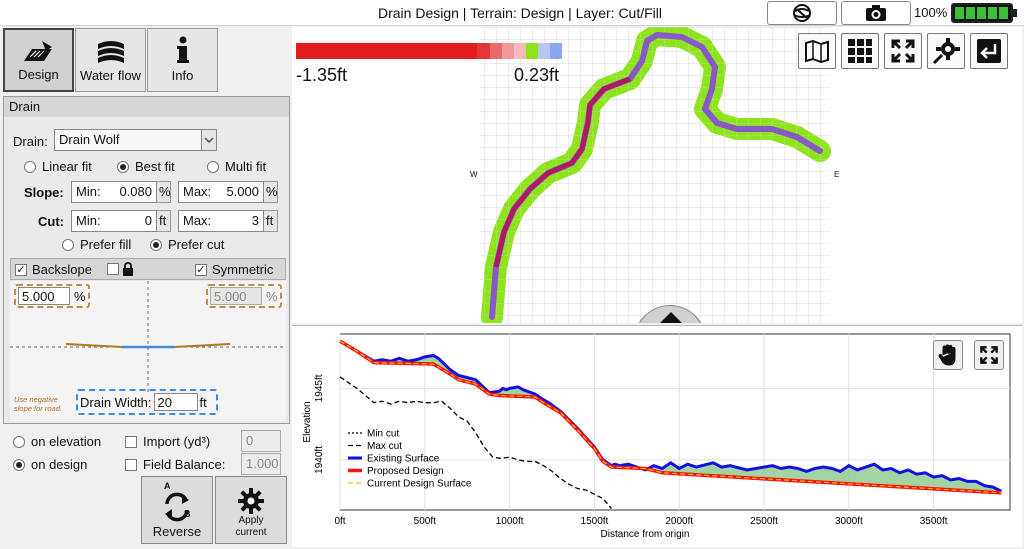 The image size is (1024, 549). What do you see at coordinates (146, 166) in the screenshot?
I see `best-fit-radio: Best fit` at bounding box center [146, 166].